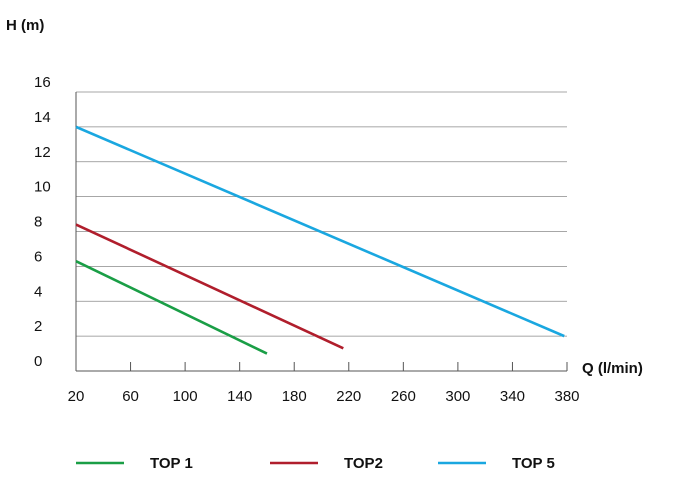 The width and height of the screenshot is (689, 481). Describe the element at coordinates (363, 463) in the screenshot. I see `legend-label-1: TOP2` at that location.